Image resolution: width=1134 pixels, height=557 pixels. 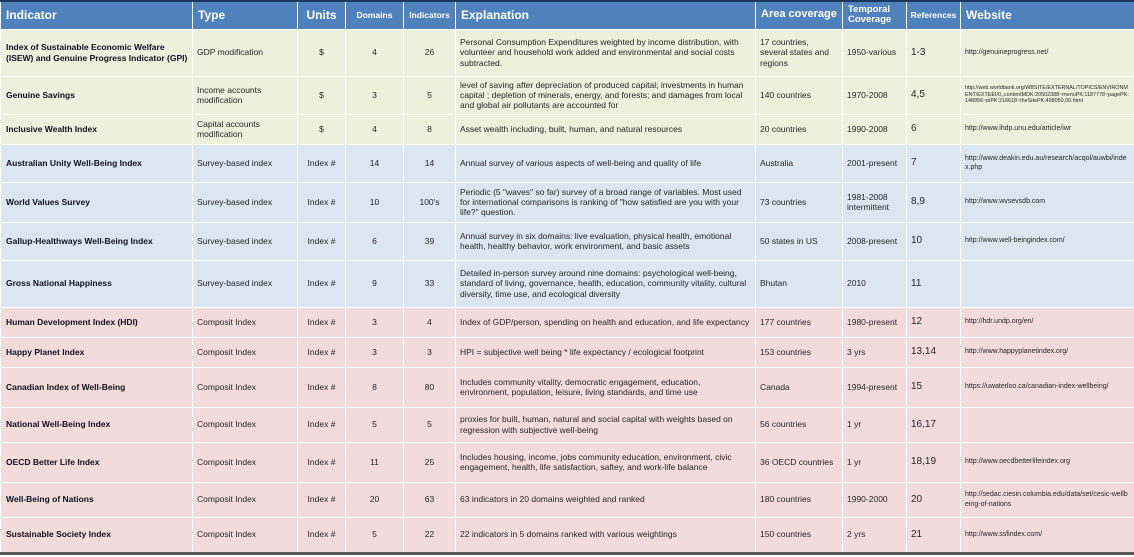 What do you see at coordinates (874, 535) in the screenshot?
I see `cell-temporal: 2 yrs` at bounding box center [874, 535].